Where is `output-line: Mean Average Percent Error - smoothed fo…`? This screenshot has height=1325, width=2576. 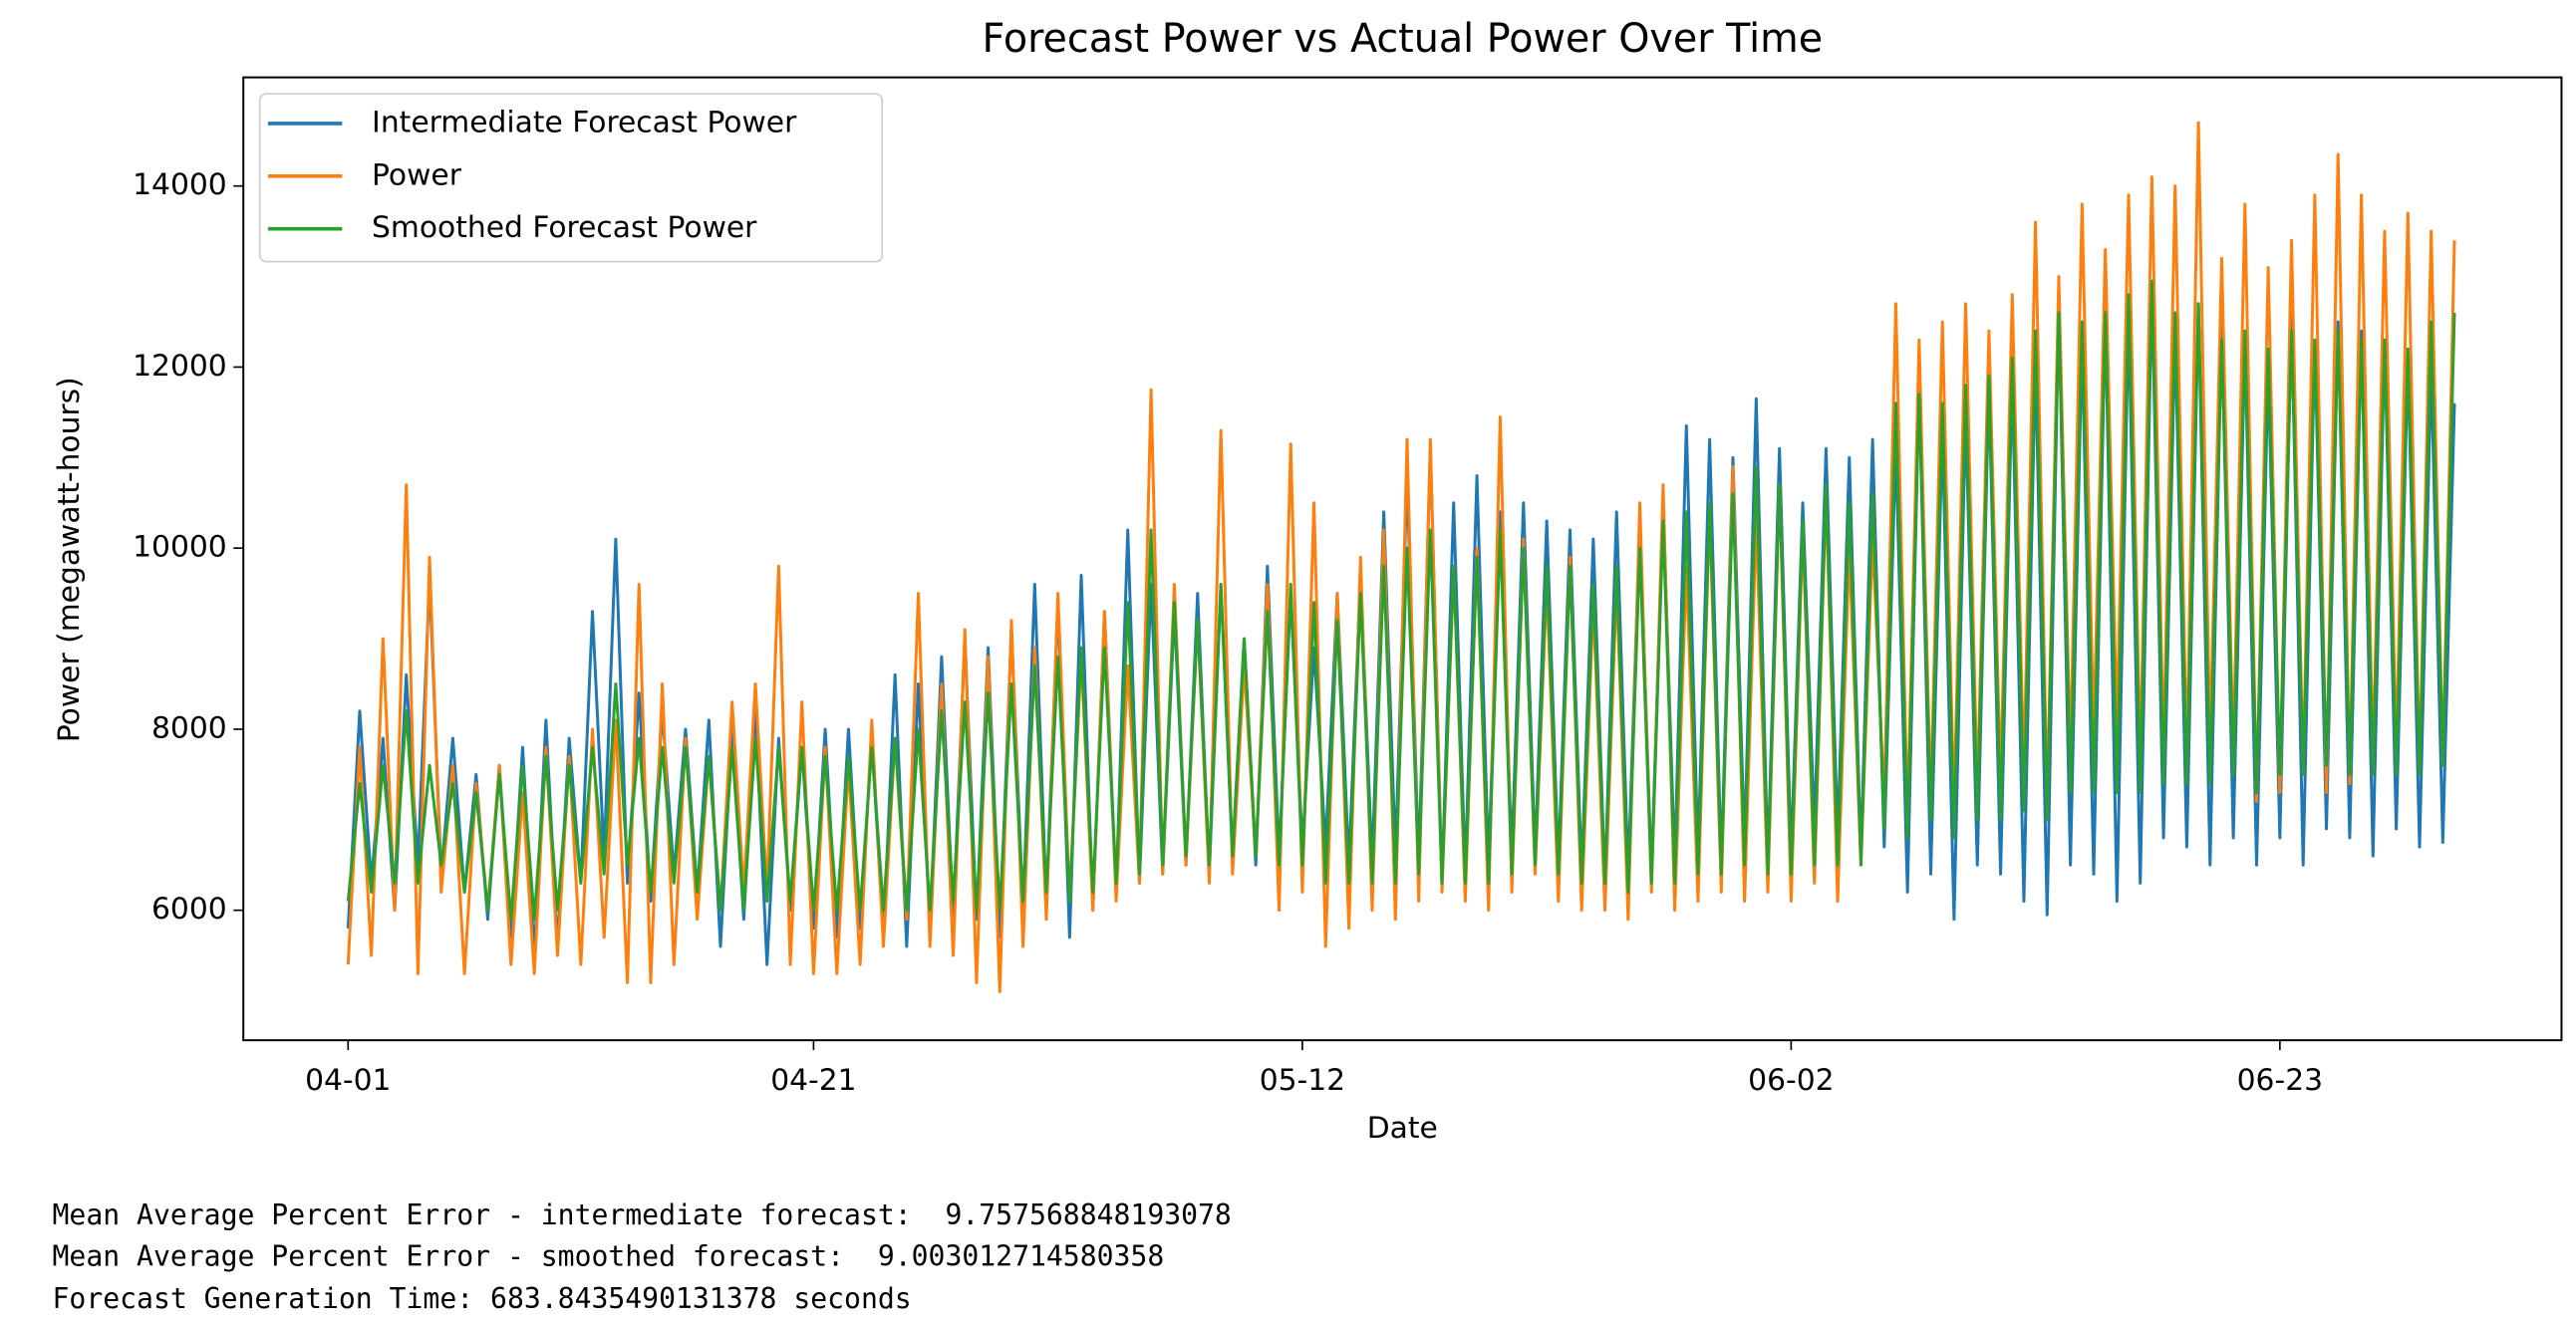 output-line: Mean Average Percent Error - smoothed fo… is located at coordinates (609, 1255).